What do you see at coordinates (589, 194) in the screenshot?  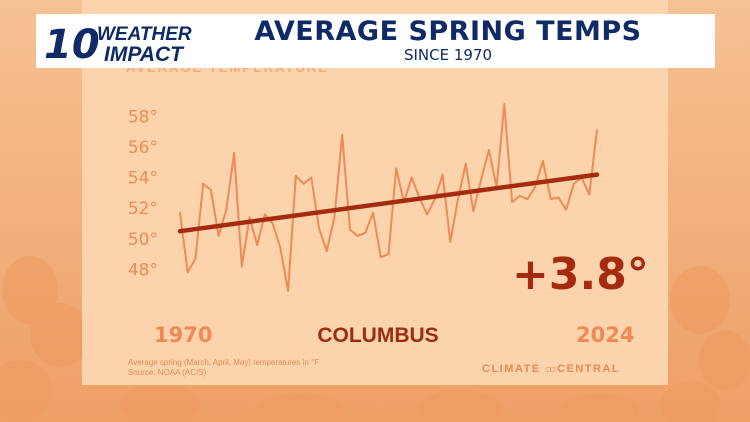 I see `data-point-2023` at bounding box center [589, 194].